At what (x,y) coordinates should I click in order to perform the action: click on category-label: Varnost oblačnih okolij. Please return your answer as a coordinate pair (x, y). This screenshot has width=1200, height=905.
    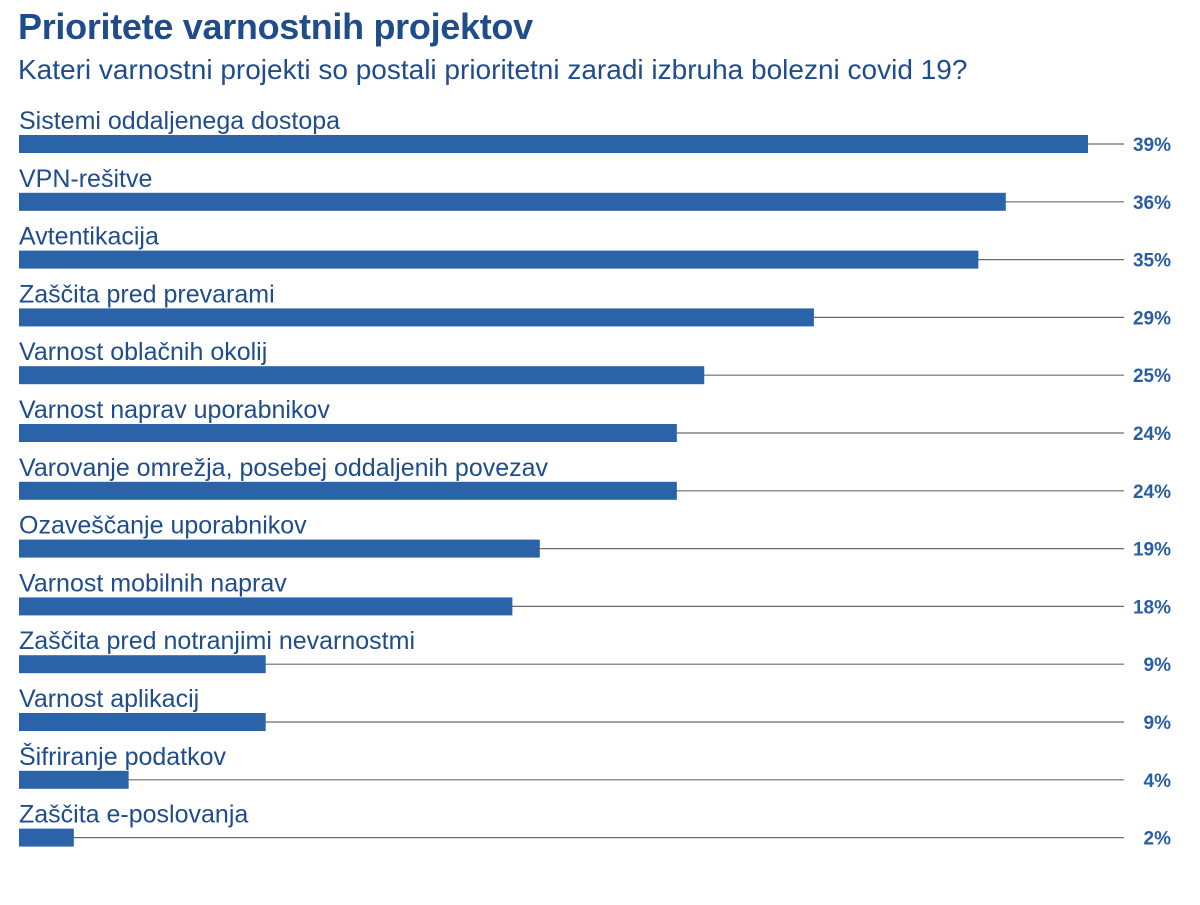
    Looking at the image, I should click on (143, 352).